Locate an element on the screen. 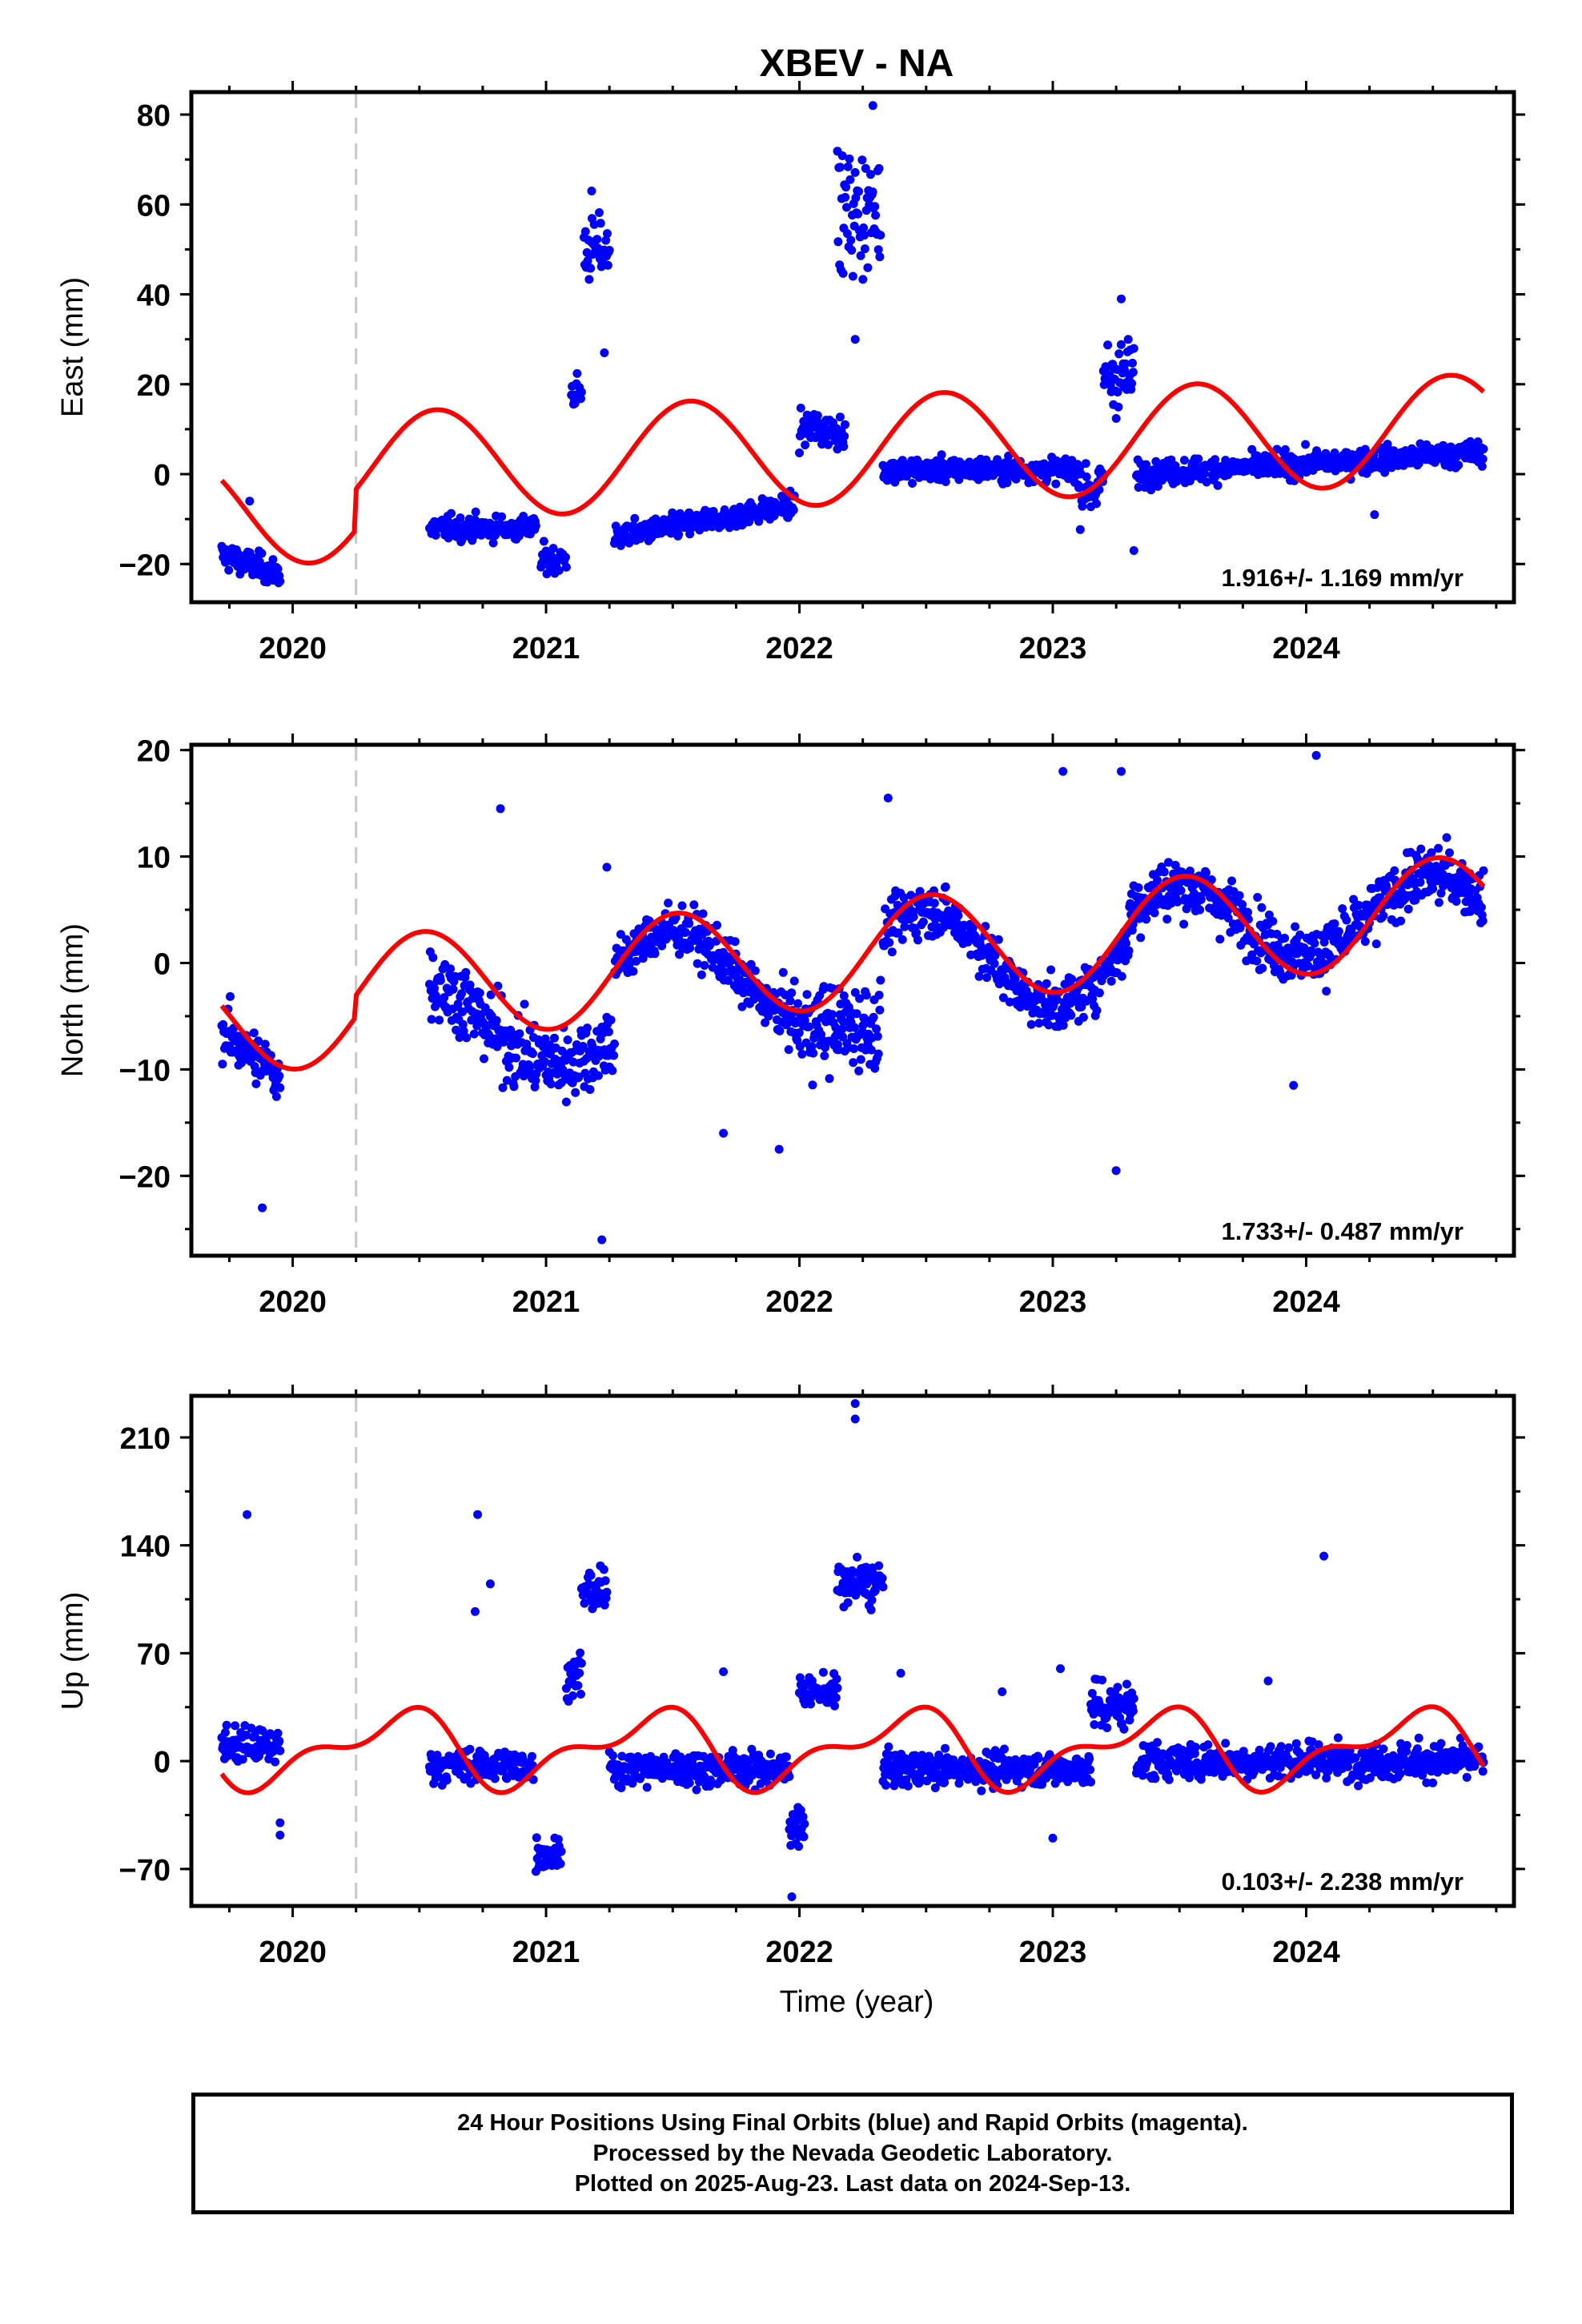  x-tick-label: 2020 is located at coordinates (293, 1953).